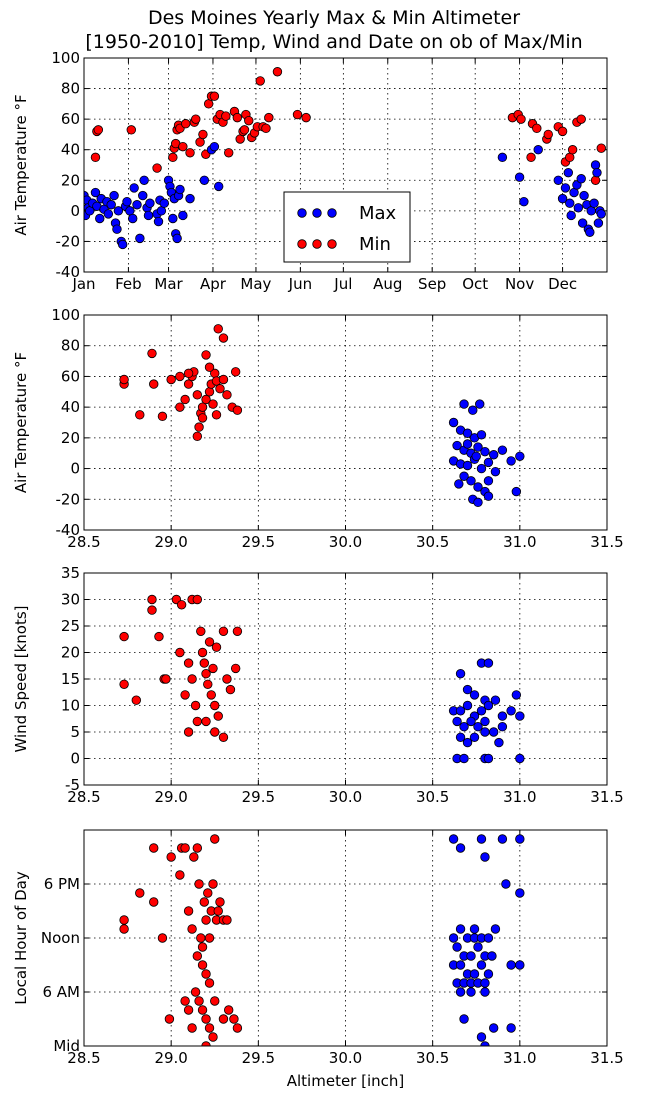  What do you see at coordinates (334, 18) in the screenshot?
I see `figure-title-line1: Des Moines Yearly Max & Min Altimeter` at bounding box center [334, 18].